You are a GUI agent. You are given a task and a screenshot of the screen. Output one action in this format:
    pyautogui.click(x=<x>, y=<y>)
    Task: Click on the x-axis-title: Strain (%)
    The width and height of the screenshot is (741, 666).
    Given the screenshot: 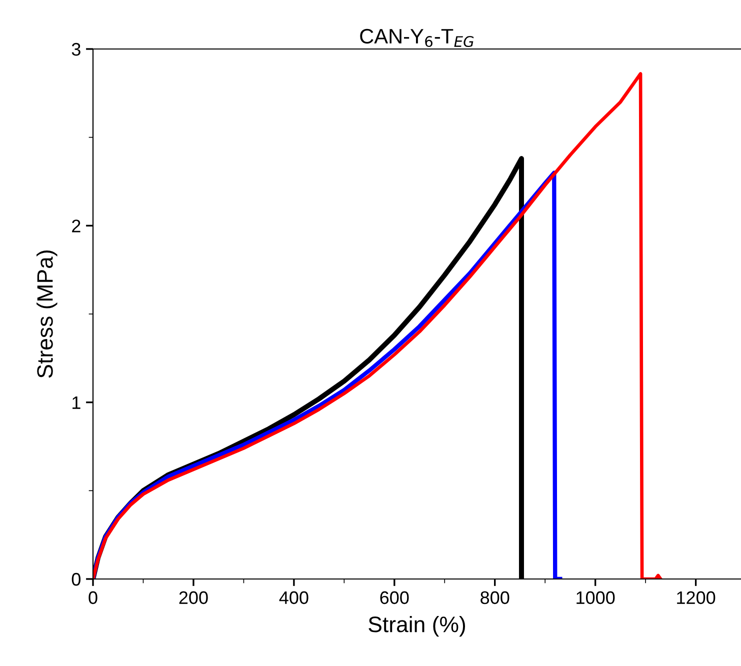 What is the action you would take?
    pyautogui.click(x=417, y=626)
    